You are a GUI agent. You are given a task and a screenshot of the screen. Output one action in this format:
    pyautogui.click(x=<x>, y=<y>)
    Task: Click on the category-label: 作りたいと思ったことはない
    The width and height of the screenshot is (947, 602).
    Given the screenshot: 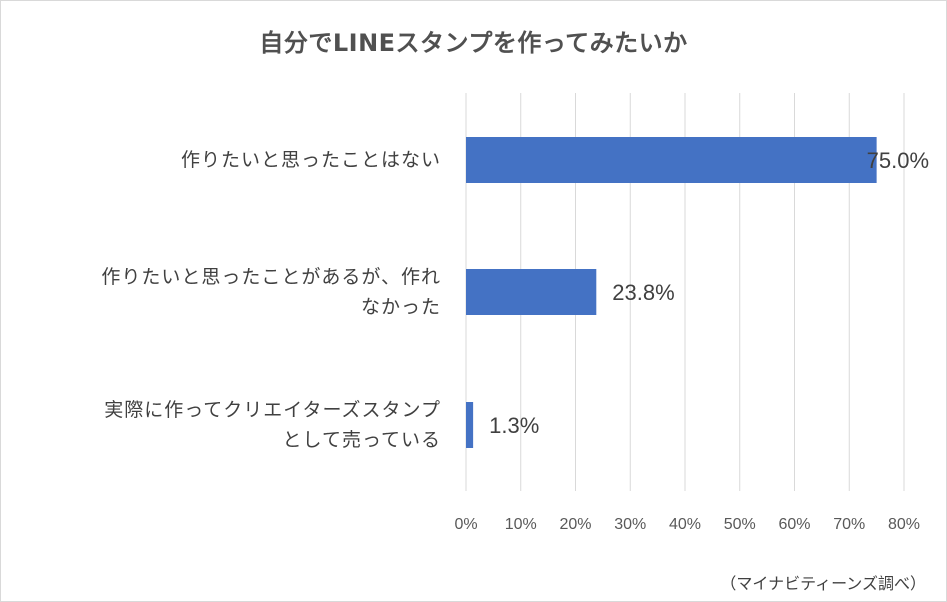 What is the action you would take?
    pyautogui.click(x=221, y=160)
    